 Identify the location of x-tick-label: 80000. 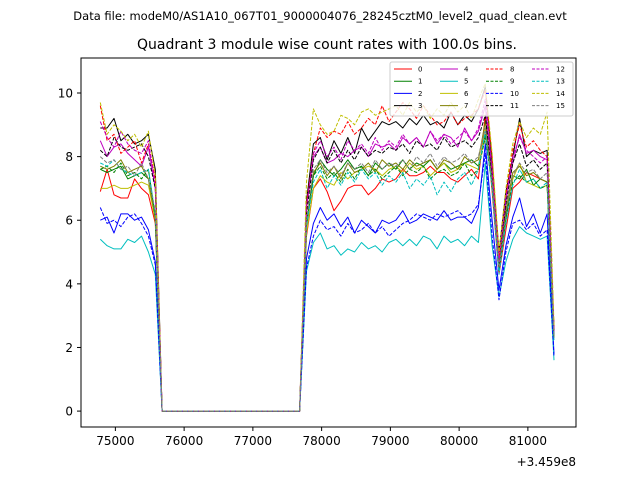
(459, 441).